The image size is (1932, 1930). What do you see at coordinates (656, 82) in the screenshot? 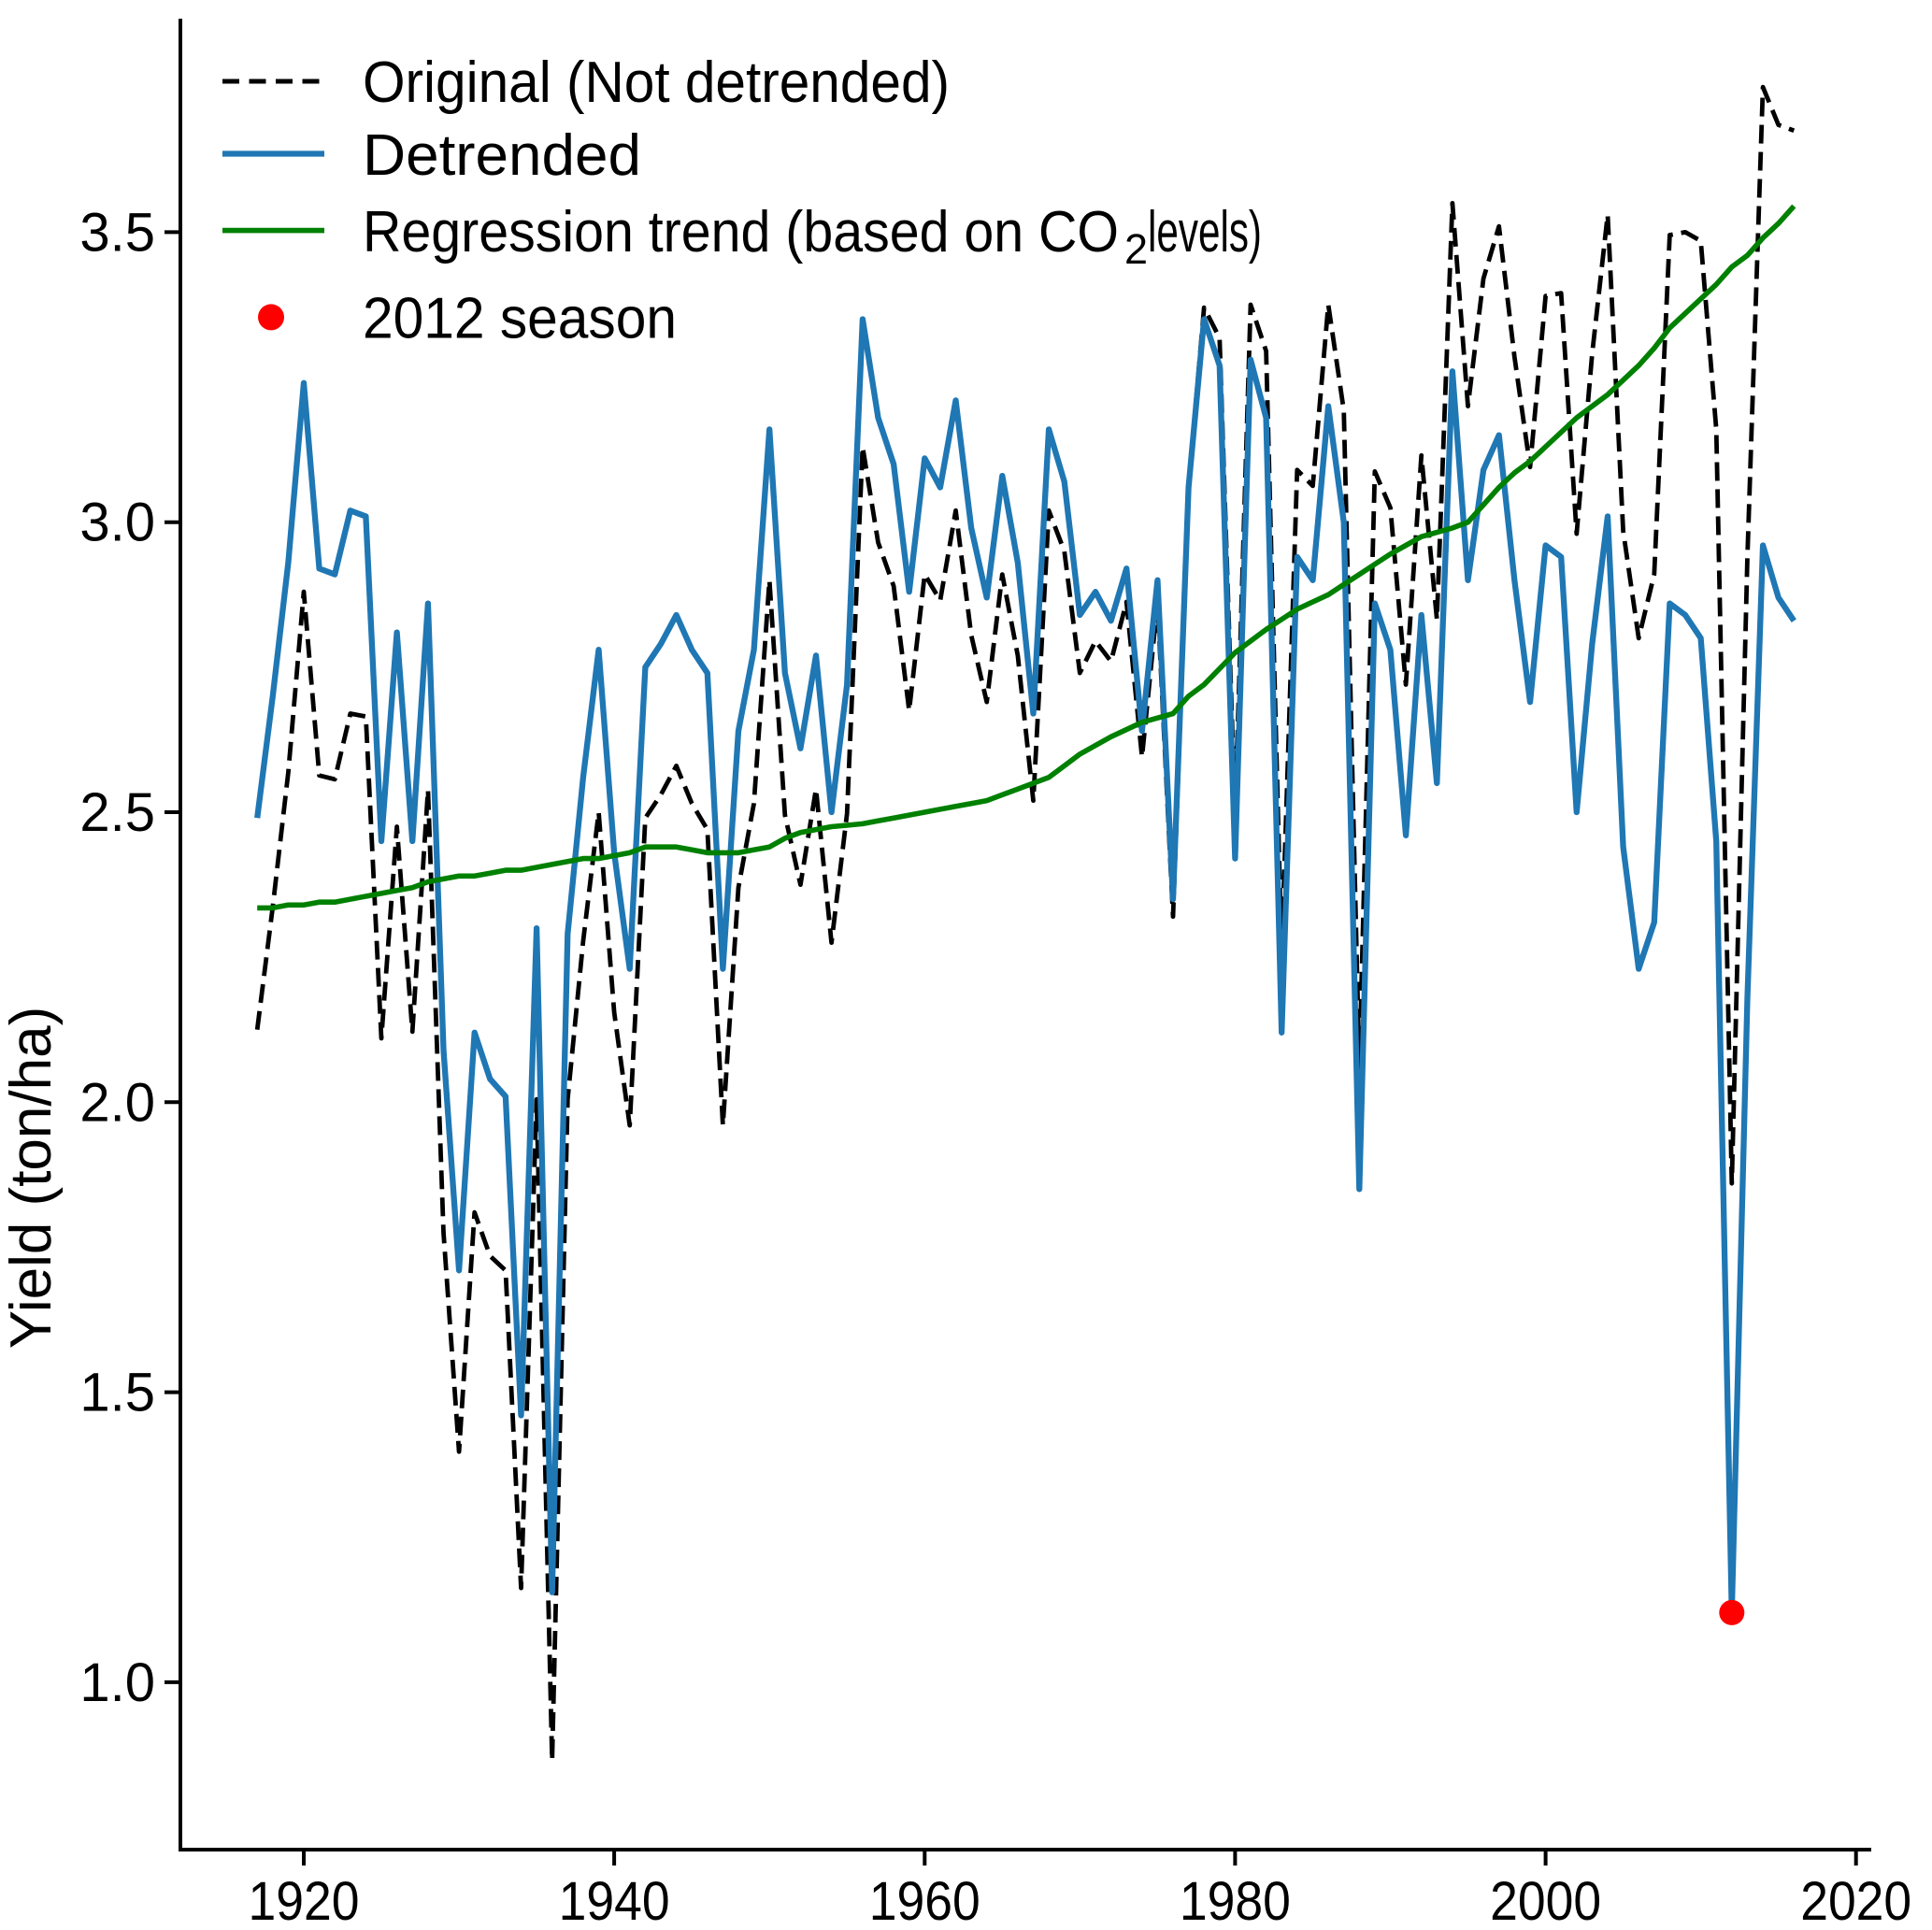
I see `svg-text: Original (Not detrended)` at bounding box center [656, 82].